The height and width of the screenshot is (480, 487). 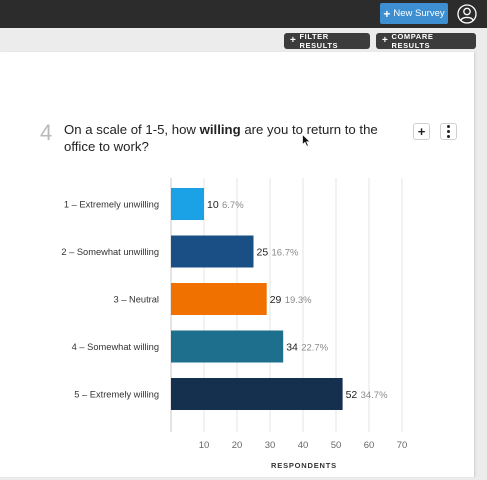 I want to click on new-survey-label: New Survey, so click(x=419, y=13).